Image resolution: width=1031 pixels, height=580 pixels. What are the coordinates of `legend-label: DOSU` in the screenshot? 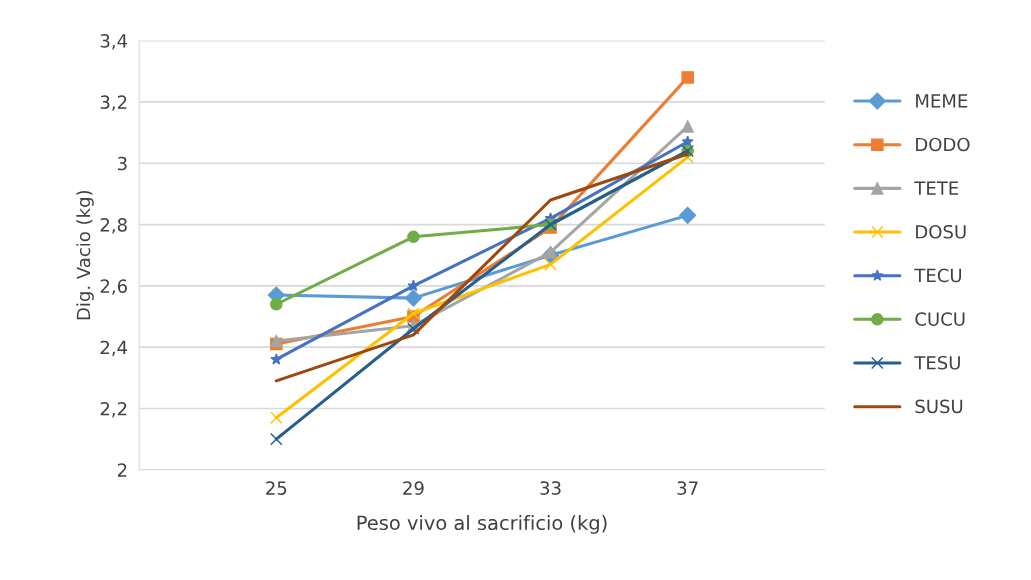 It's located at (941, 231).